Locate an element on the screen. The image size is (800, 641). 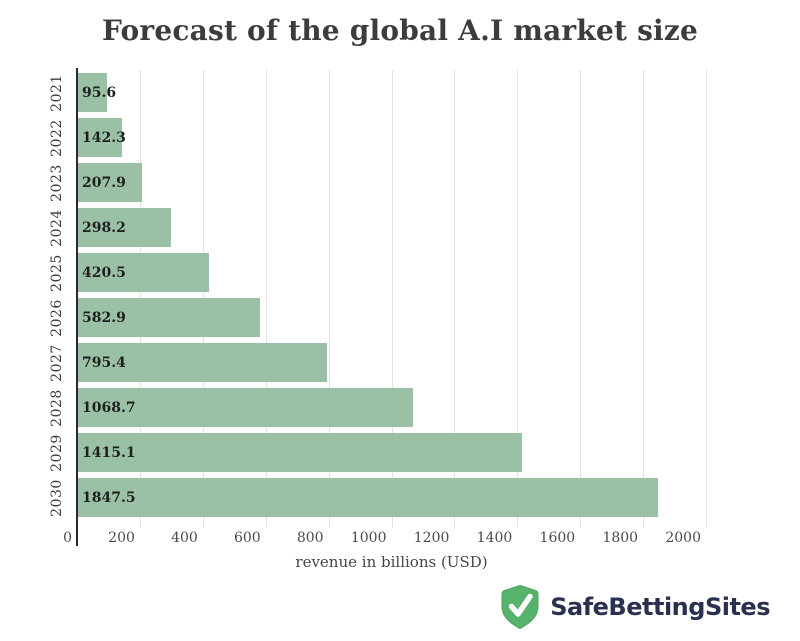
year-label: 2029 is located at coordinates (56, 452).